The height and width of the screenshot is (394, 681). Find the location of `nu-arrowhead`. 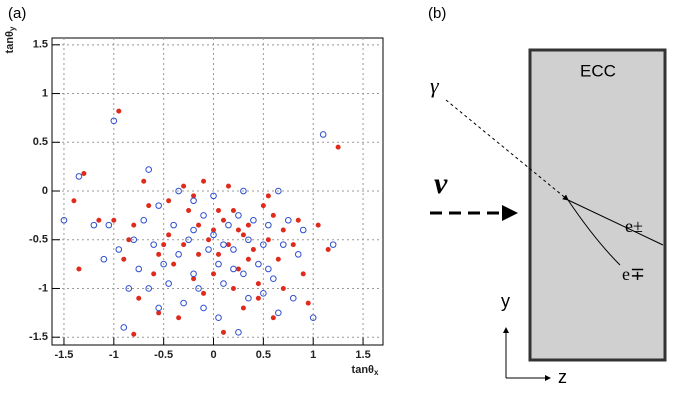

nu-arrowhead is located at coordinates (510, 213).